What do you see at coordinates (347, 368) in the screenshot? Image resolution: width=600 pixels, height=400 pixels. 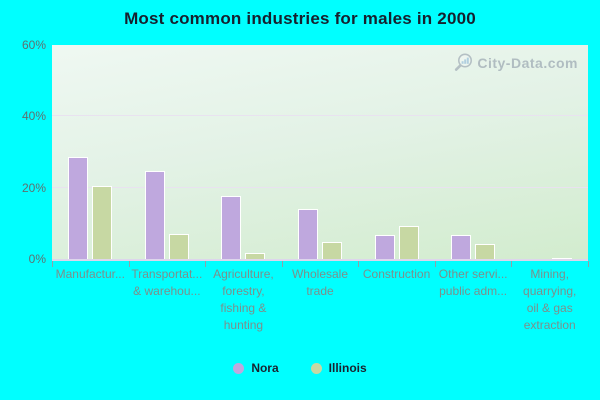 I see `legend-label-illinois: Illinois` at bounding box center [347, 368].